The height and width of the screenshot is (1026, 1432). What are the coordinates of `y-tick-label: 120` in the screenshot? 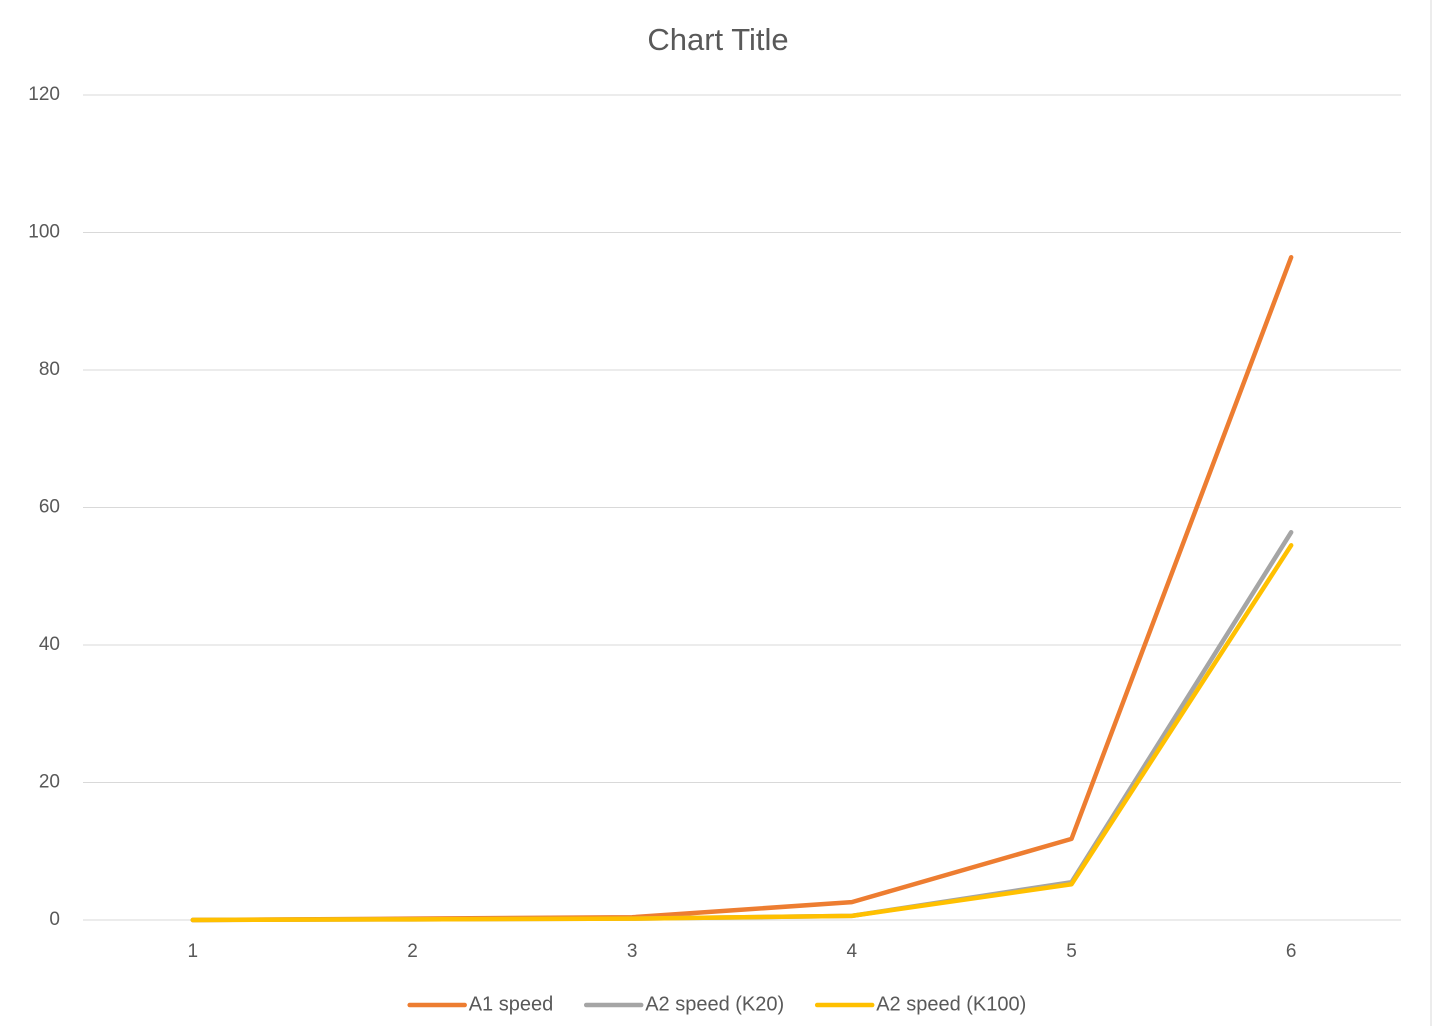 It's located at (44, 94).